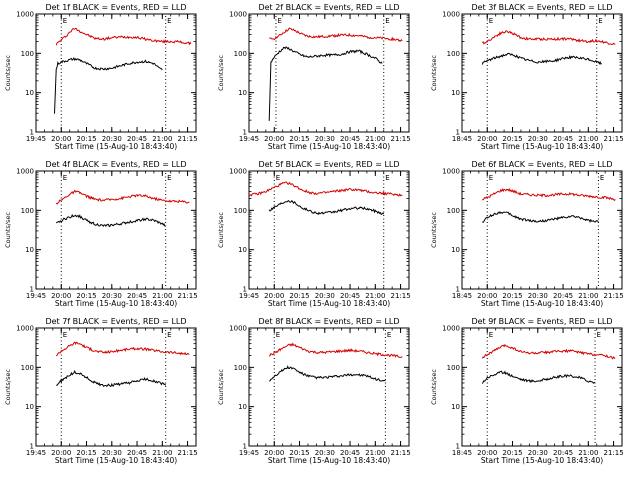 Image resolution: width=640 pixels, height=480 pixels. What do you see at coordinates (328, 321) in the screenshot?
I see `chart-title: Det 8f BLACK = Events, RED = LLD` at bounding box center [328, 321].